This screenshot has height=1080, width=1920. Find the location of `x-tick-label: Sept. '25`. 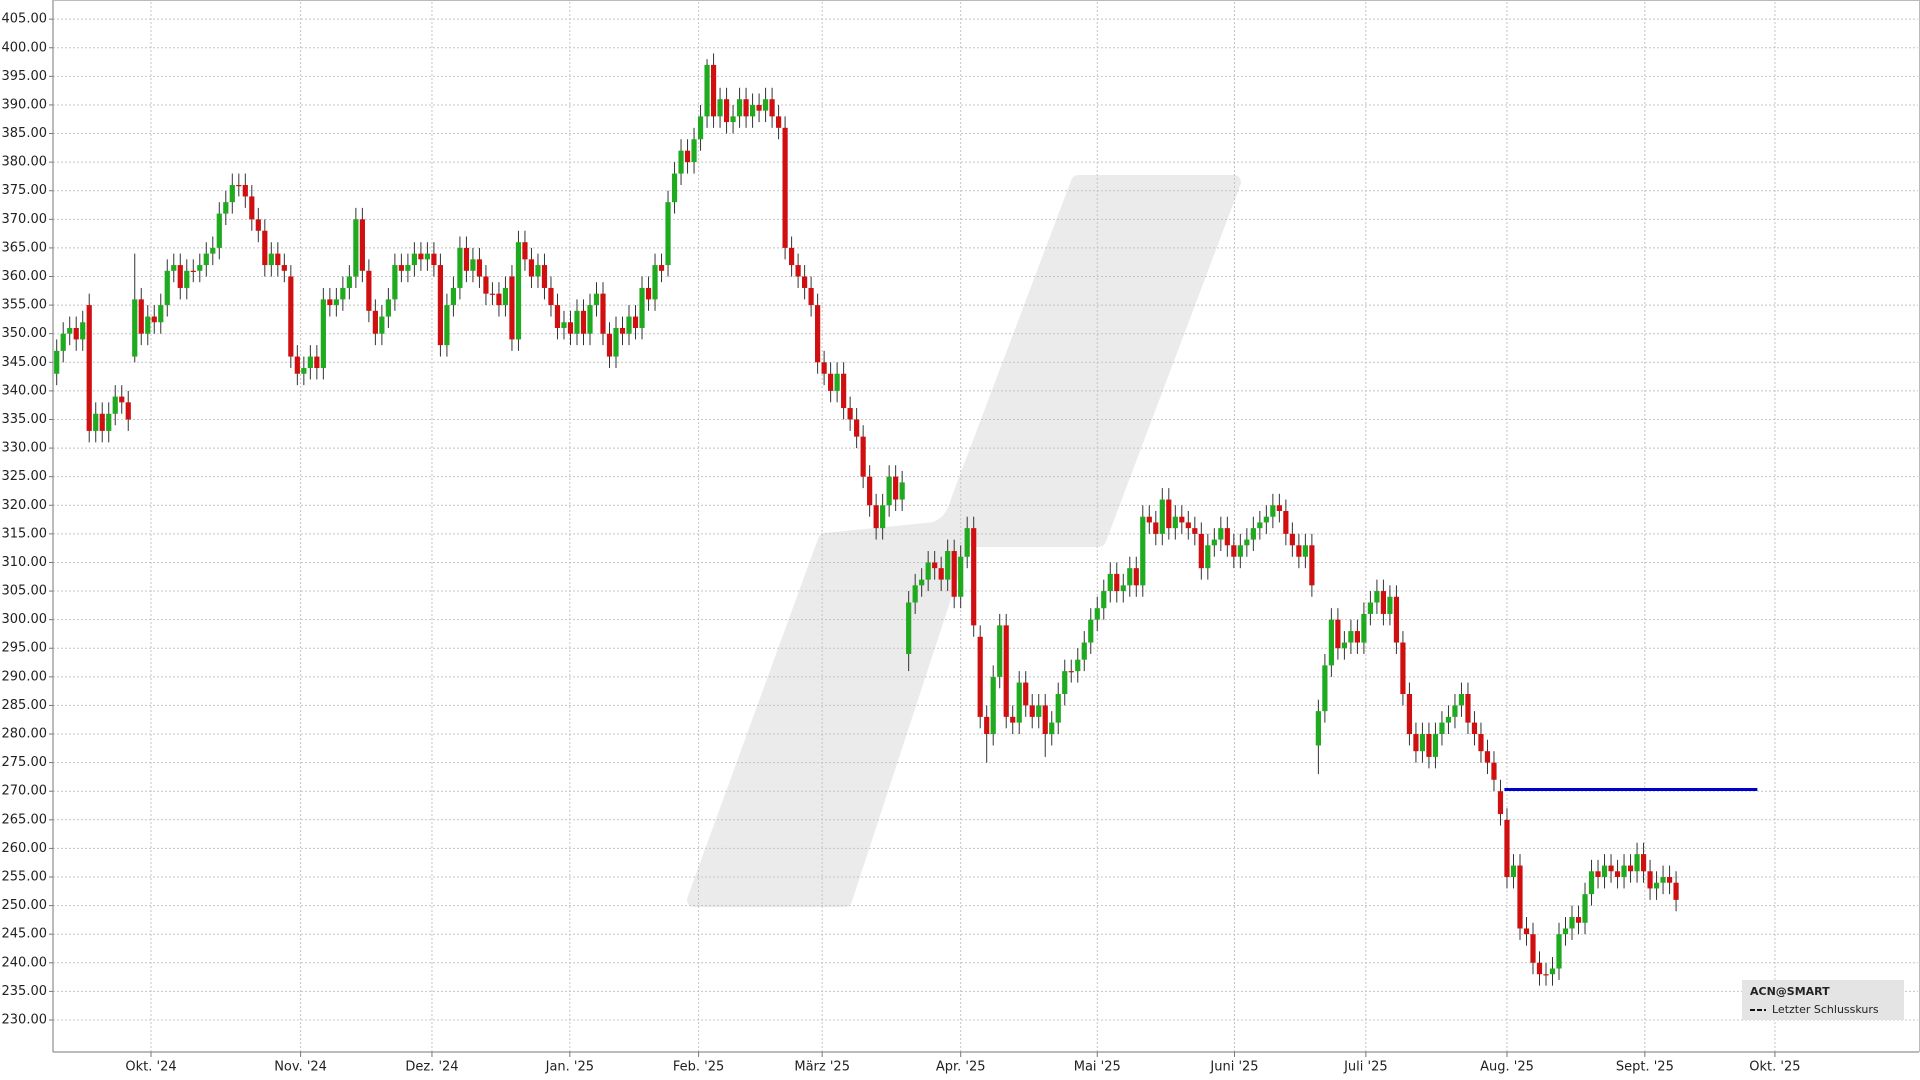

x-tick-label: Sept. '25 is located at coordinates (1645, 1067).